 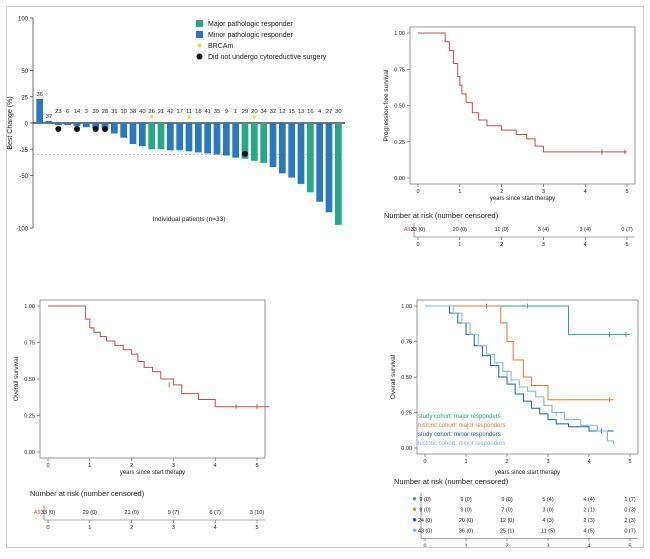 I want to click on km-legend-label: historic cohort: major responders, so click(x=461, y=426).